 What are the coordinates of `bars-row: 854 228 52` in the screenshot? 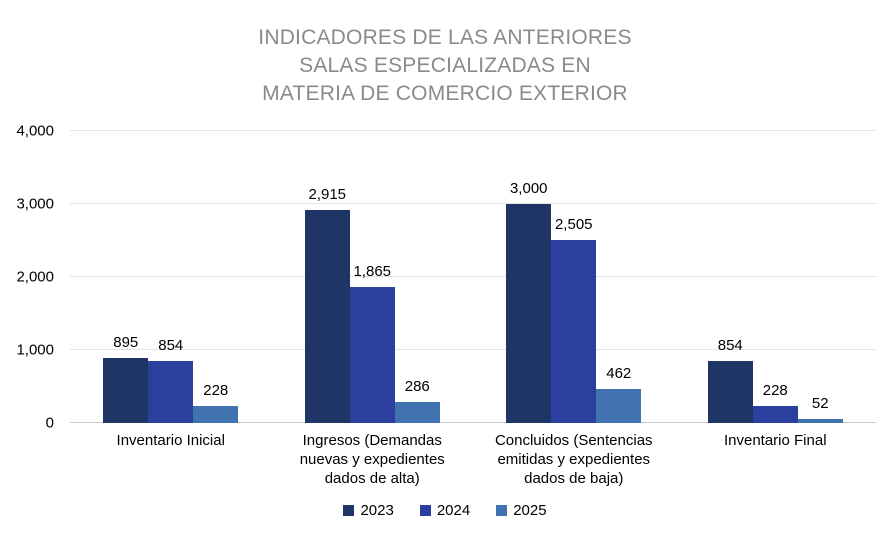 It's located at (776, 380).